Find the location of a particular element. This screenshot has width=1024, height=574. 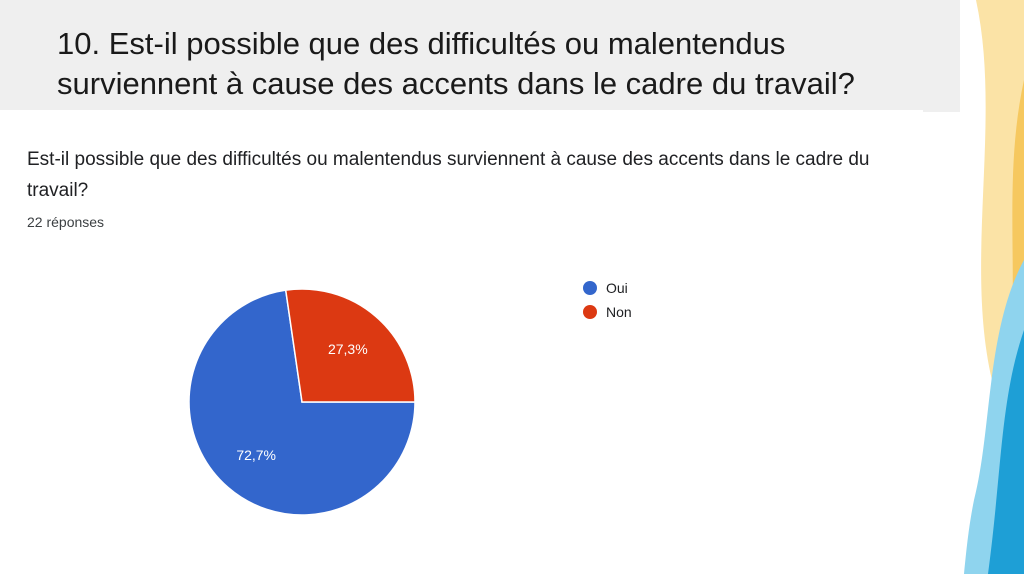

legend-item-non: Non is located at coordinates (607, 312).